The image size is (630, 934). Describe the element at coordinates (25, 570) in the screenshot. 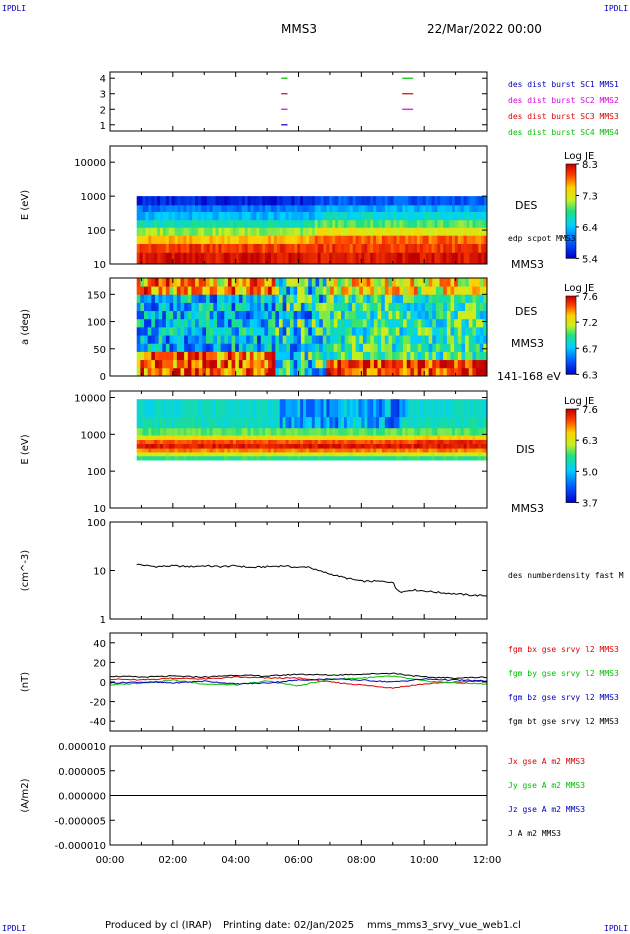

I see `density-ylabel: (cm^-3)` at that location.